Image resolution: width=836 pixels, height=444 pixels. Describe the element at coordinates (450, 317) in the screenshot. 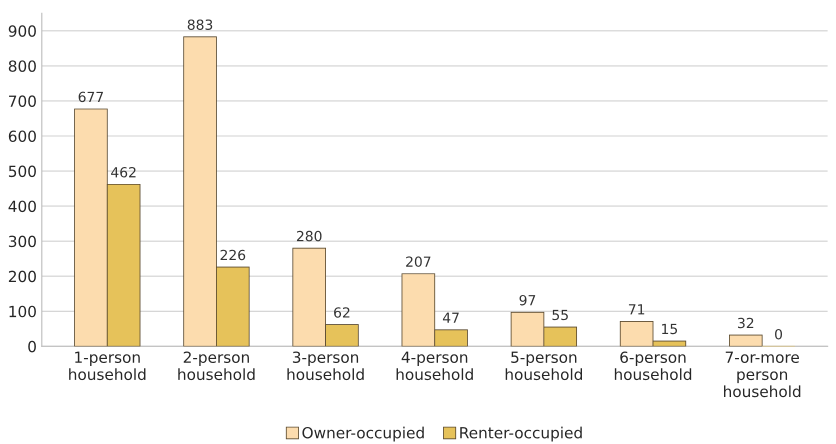

I see `data-label: 47` at that location.